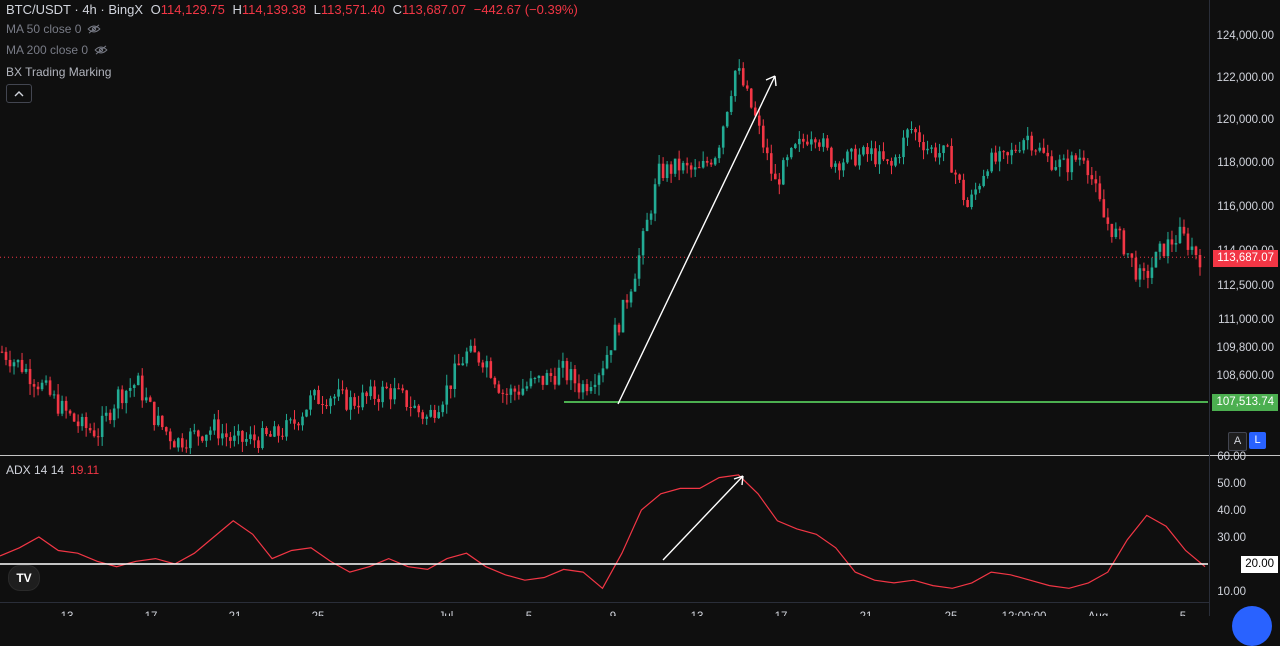 Image resolution: width=1280 pixels, height=646 pixels. I want to click on action-button, so click(1252, 626).